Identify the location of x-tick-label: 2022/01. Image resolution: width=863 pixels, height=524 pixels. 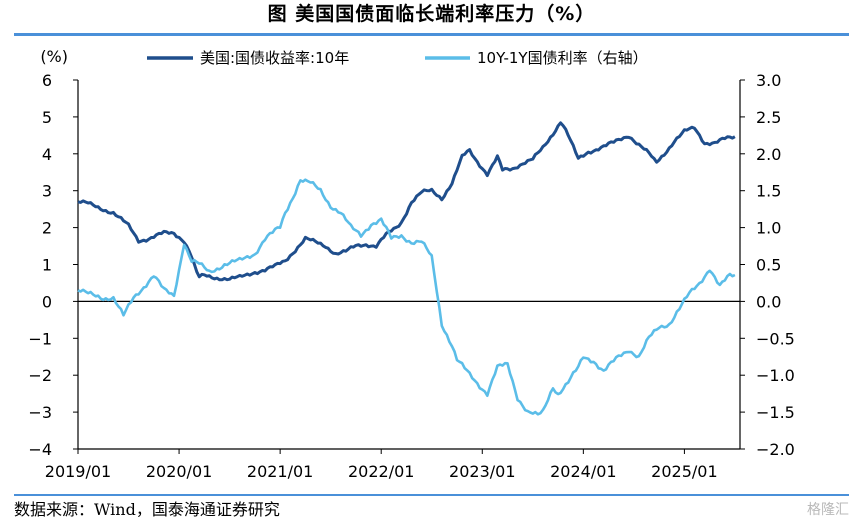
(381, 471).